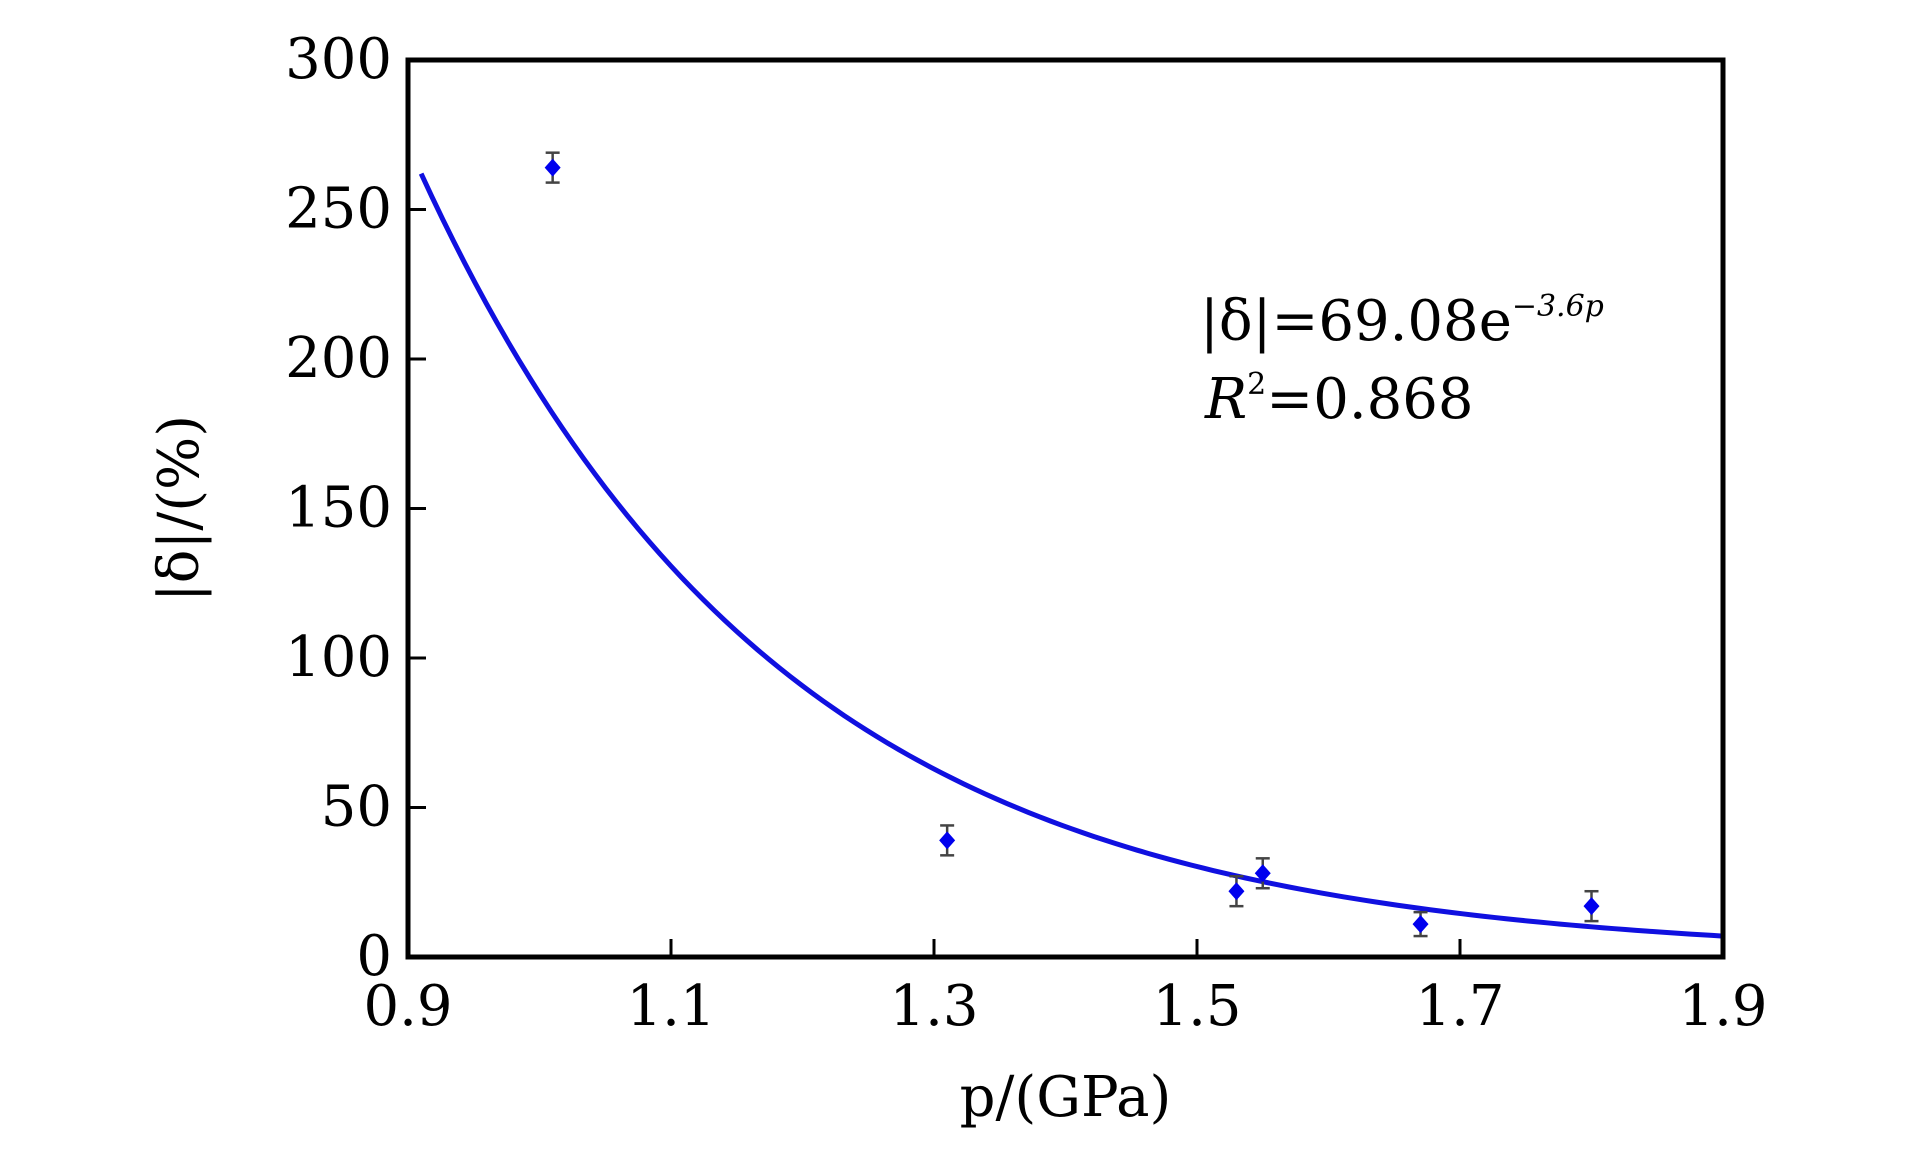 This screenshot has height=1169, width=1923. I want to click on x-tick-label: 1.7, so click(1459, 1006).